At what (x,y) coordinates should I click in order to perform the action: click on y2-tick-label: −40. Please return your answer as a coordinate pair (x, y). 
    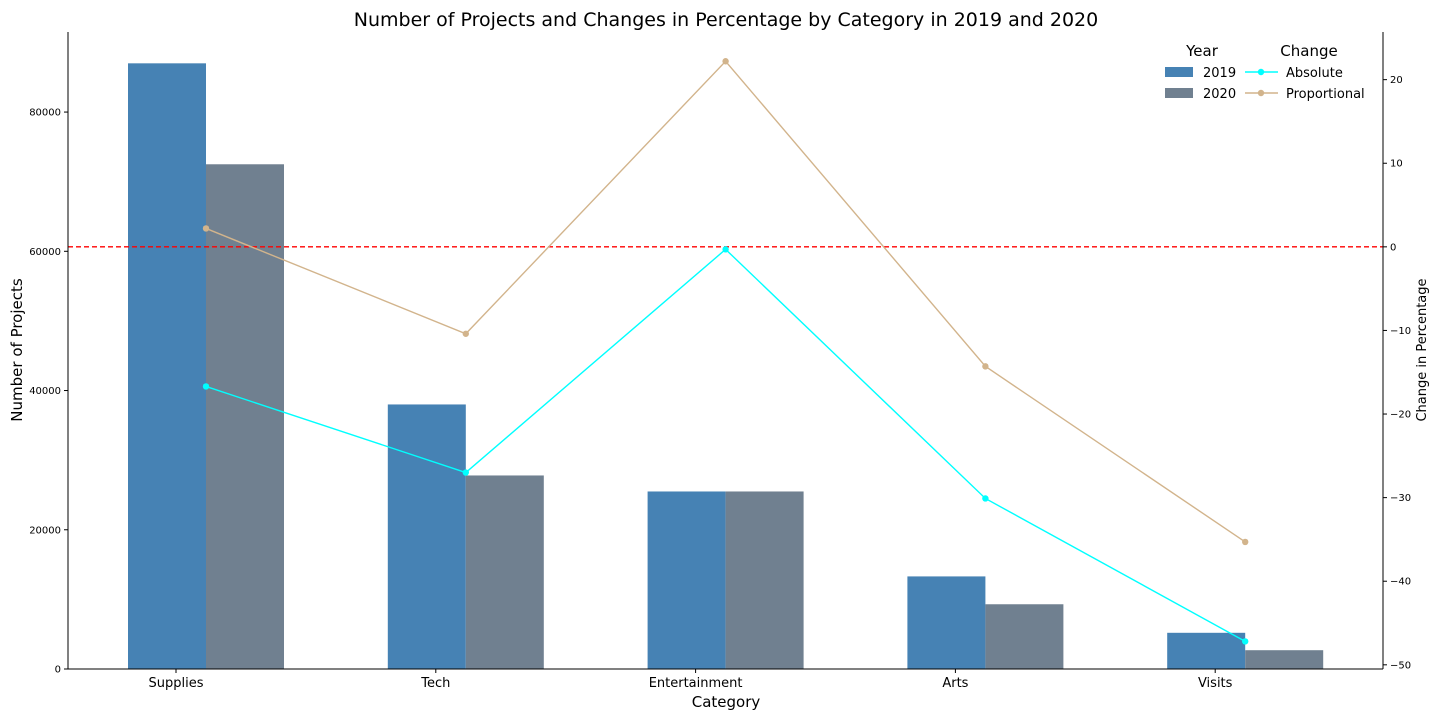
    Looking at the image, I should click on (1400, 582).